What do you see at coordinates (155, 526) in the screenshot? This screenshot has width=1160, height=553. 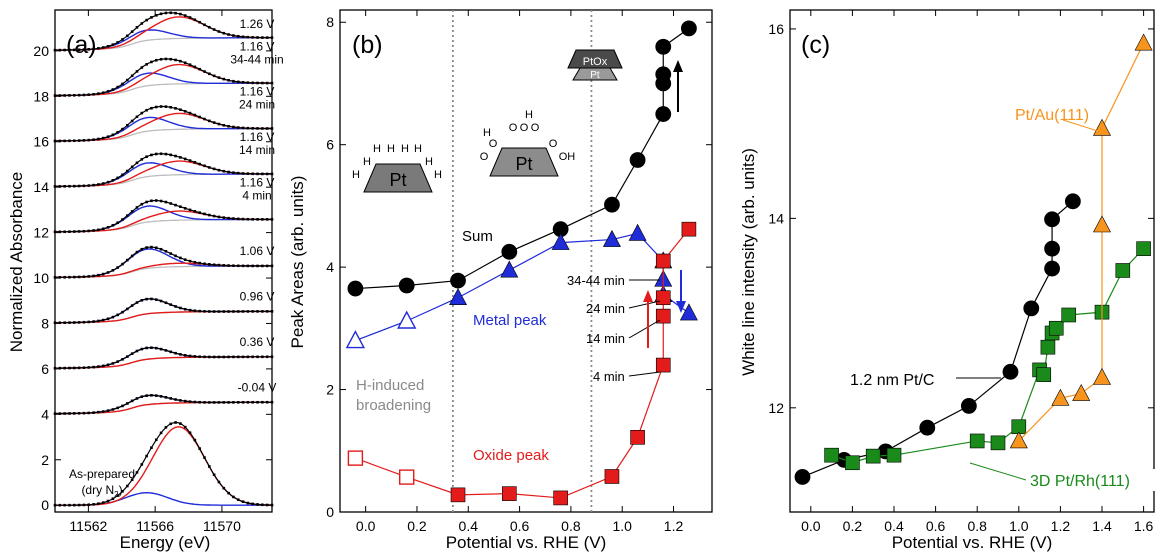 I see `panel-a-xtick-label: 11566` at bounding box center [155, 526].